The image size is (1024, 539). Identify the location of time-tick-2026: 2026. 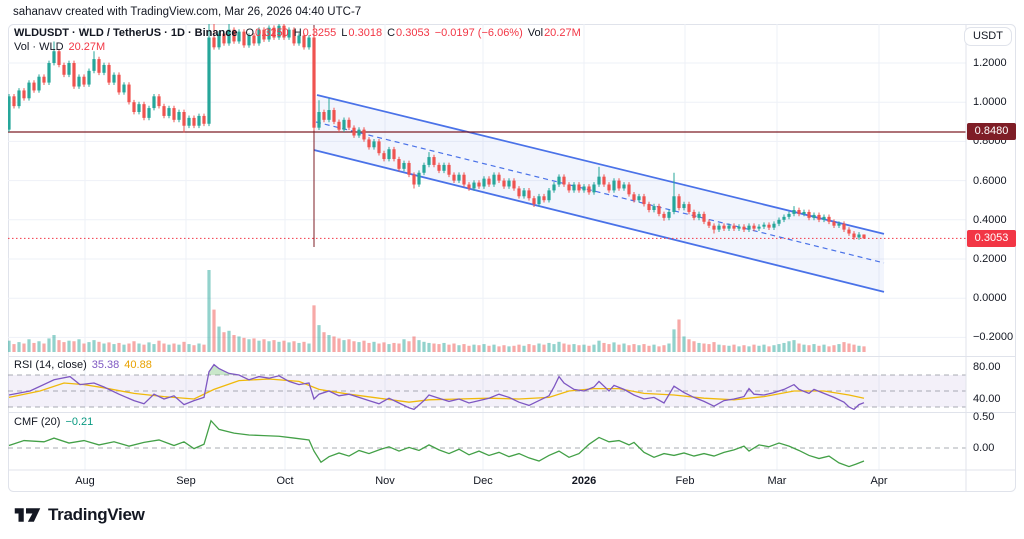
(584, 481).